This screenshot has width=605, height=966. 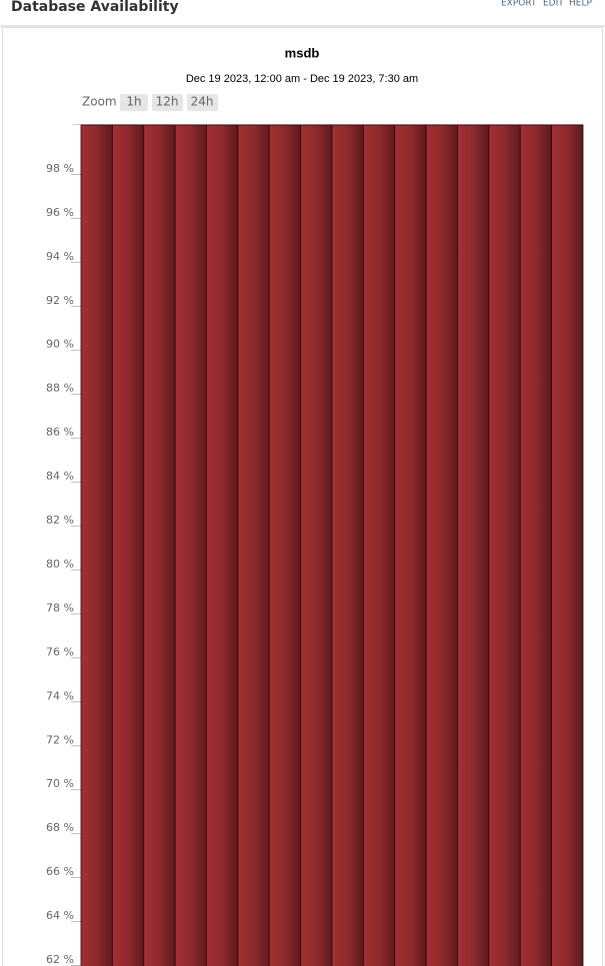 What do you see at coordinates (302, 52) in the screenshot?
I see `chart-title: msdb` at bounding box center [302, 52].